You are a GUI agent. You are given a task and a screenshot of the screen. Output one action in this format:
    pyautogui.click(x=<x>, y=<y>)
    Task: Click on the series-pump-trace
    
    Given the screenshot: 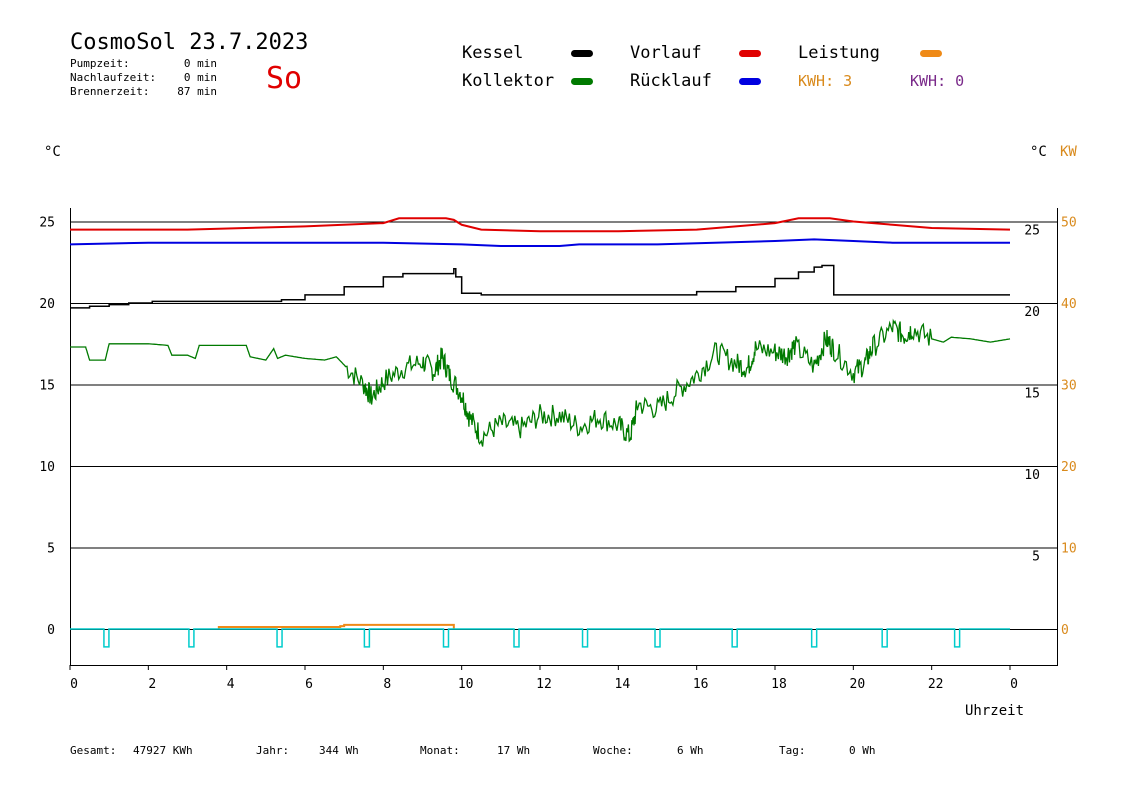 What is the action you would take?
    pyautogui.click(x=540, y=638)
    